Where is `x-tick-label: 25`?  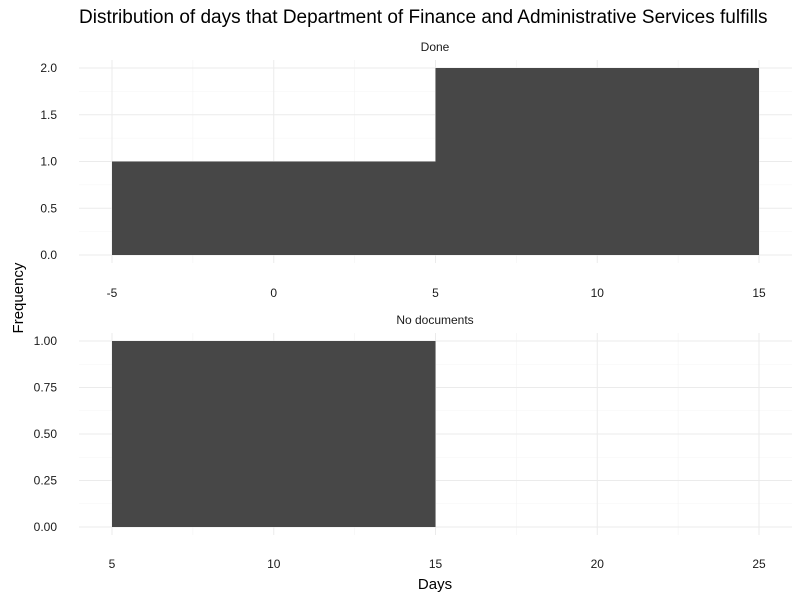 x-tick-label: 25 is located at coordinates (759, 564).